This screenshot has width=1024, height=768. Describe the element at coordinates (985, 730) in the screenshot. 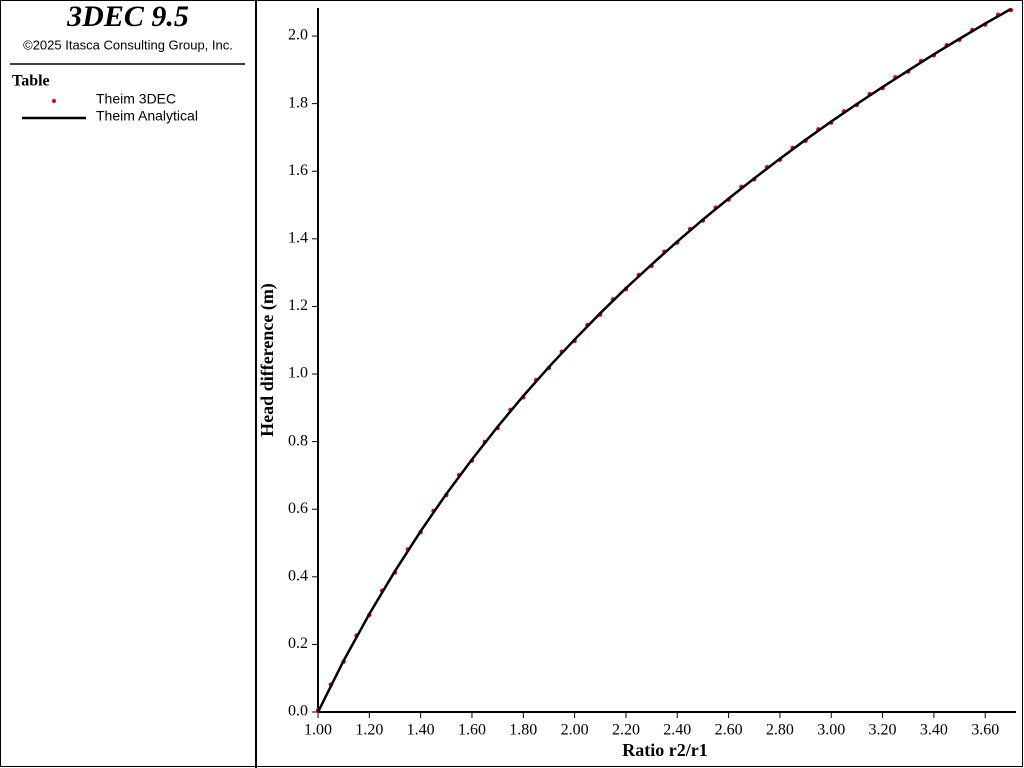

I see `x-tick-label: 3.60` at that location.